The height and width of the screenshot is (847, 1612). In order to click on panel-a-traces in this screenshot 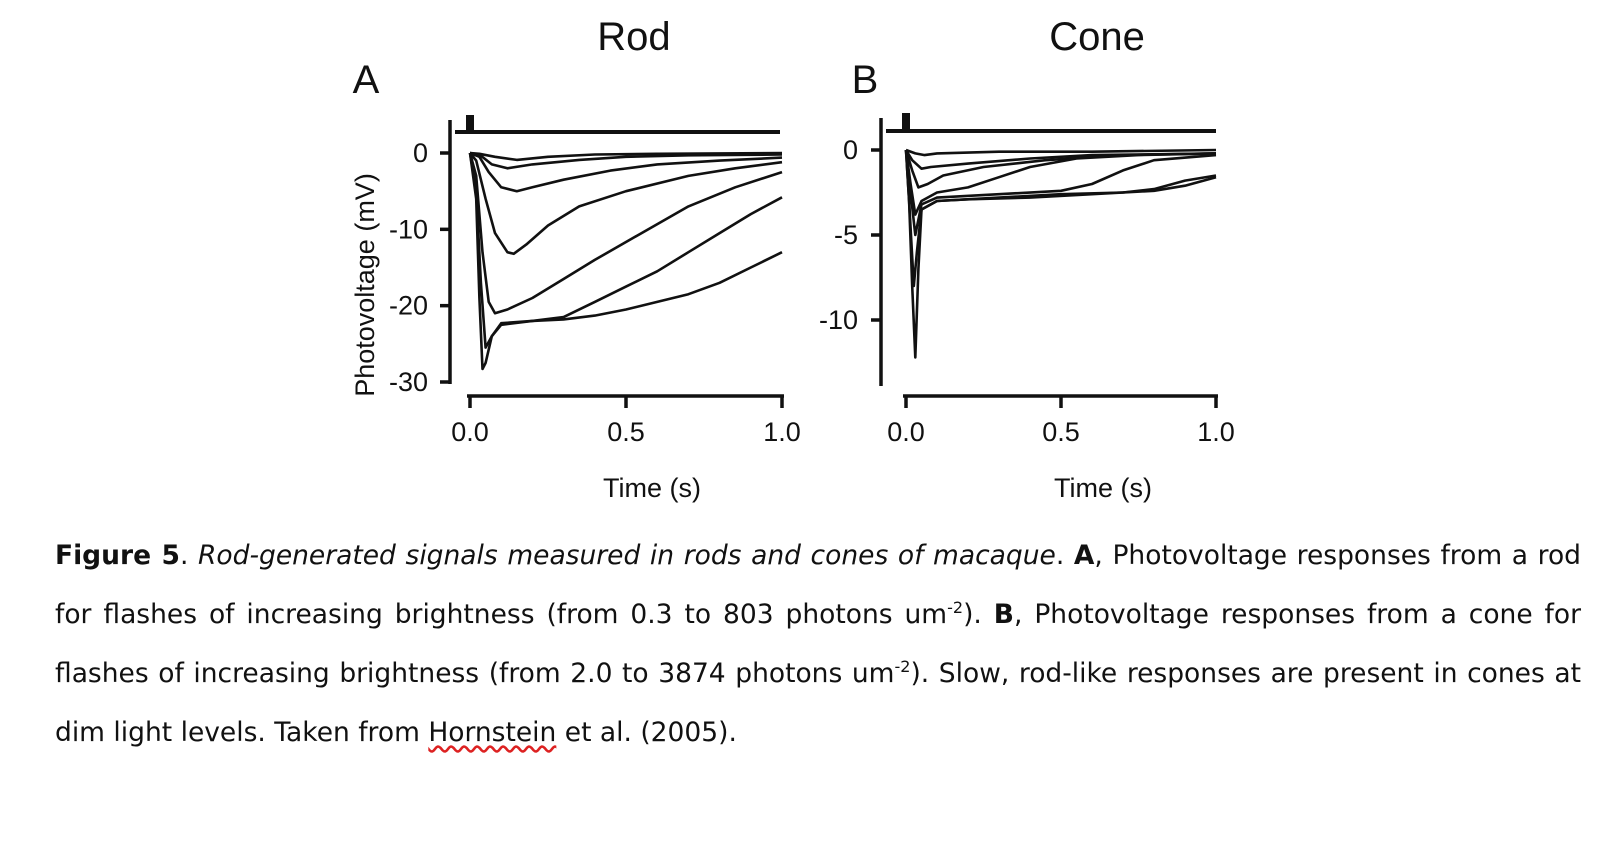, I will do `click(625, 261)`.